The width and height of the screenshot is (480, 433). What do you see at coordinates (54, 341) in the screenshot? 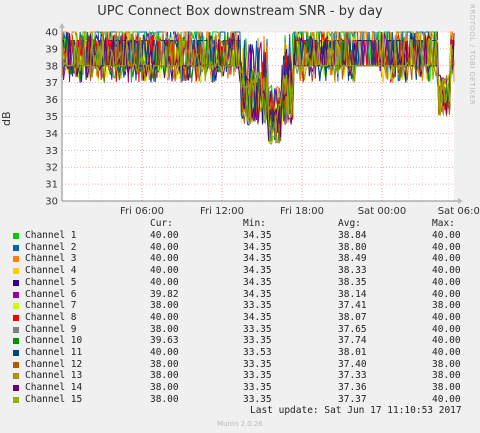
I see `legend-channel-name: Channel 10` at bounding box center [54, 341].